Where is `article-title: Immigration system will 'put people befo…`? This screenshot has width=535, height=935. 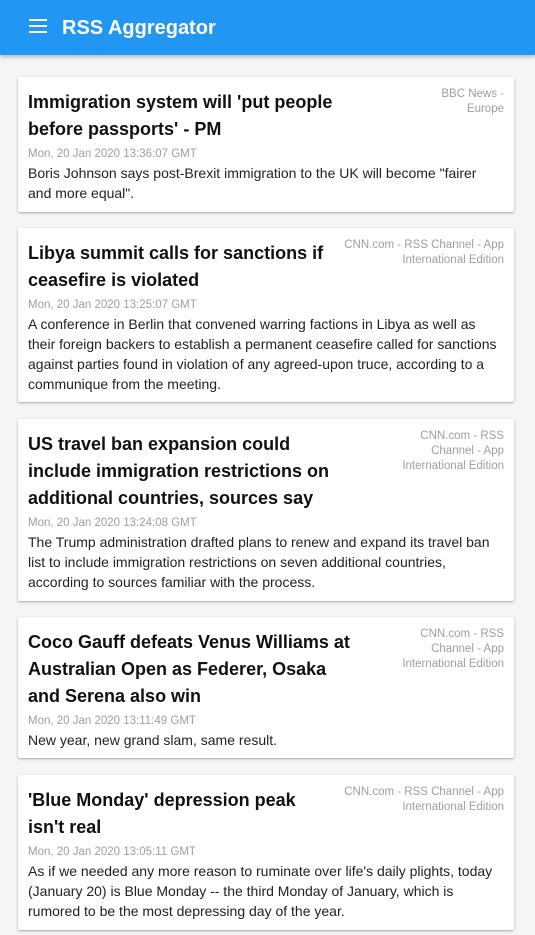 article-title: Immigration system will 'put people befo… is located at coordinates (180, 115).